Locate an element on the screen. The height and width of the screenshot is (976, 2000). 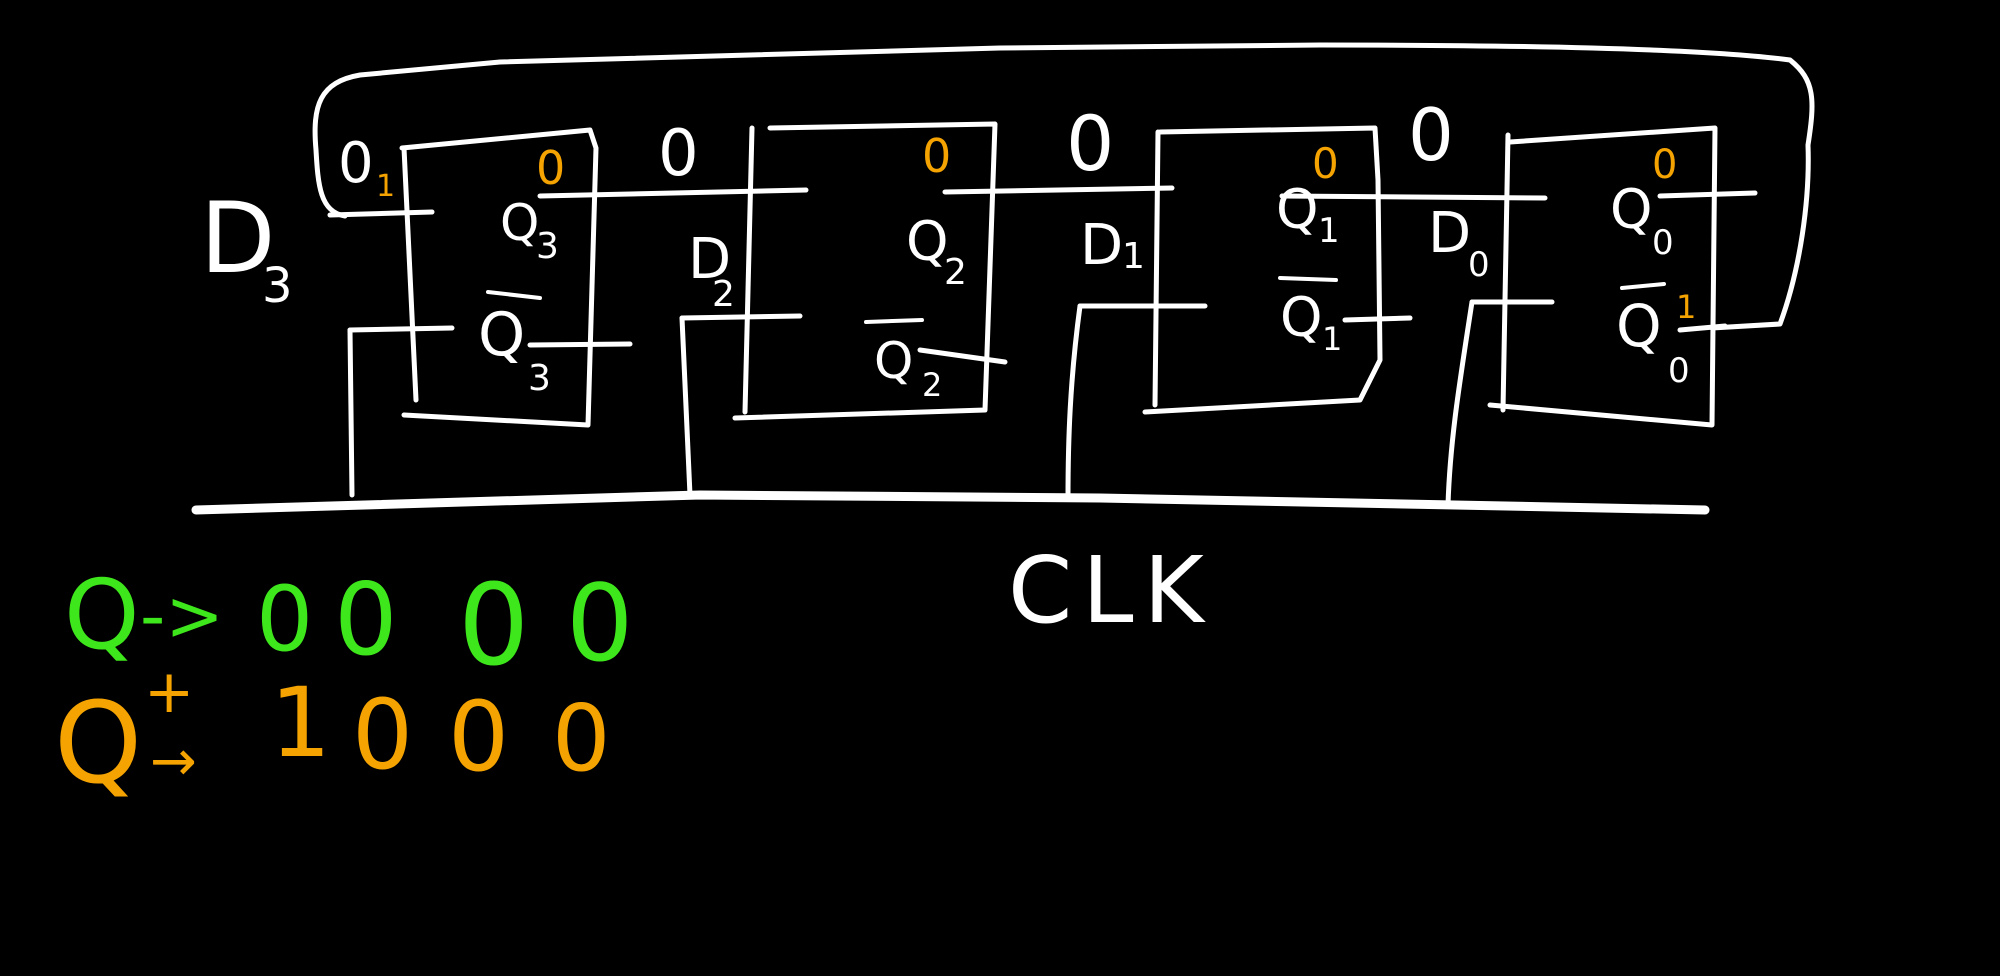
flip-flop-2-box is located at coordinates (865, 271).